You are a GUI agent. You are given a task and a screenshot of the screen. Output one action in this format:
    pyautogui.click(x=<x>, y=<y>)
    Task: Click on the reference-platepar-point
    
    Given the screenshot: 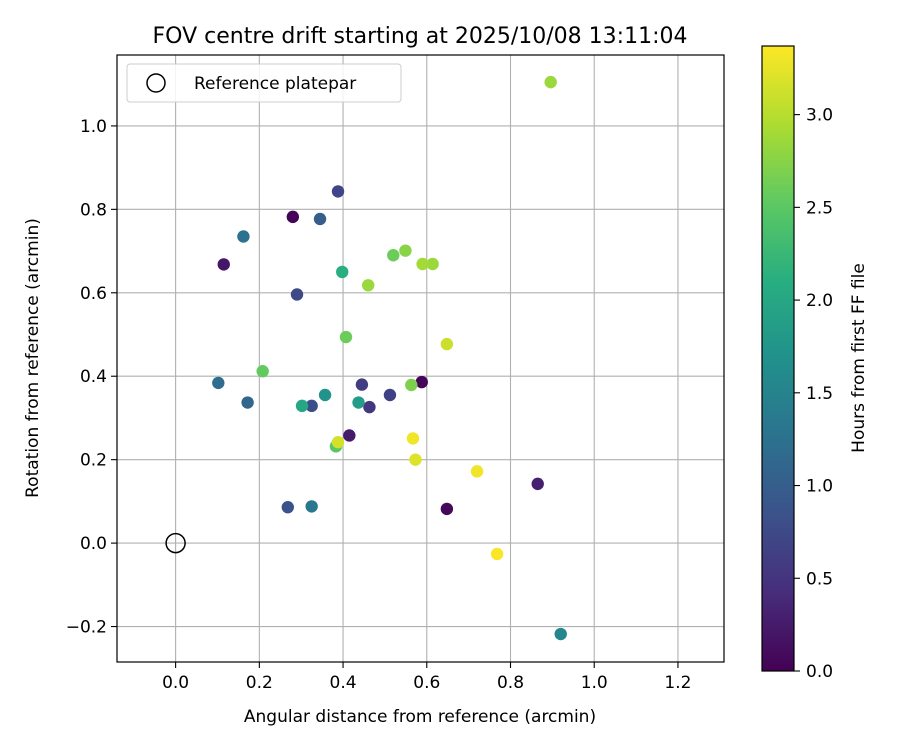 What is the action you would take?
    pyautogui.click(x=175, y=543)
    